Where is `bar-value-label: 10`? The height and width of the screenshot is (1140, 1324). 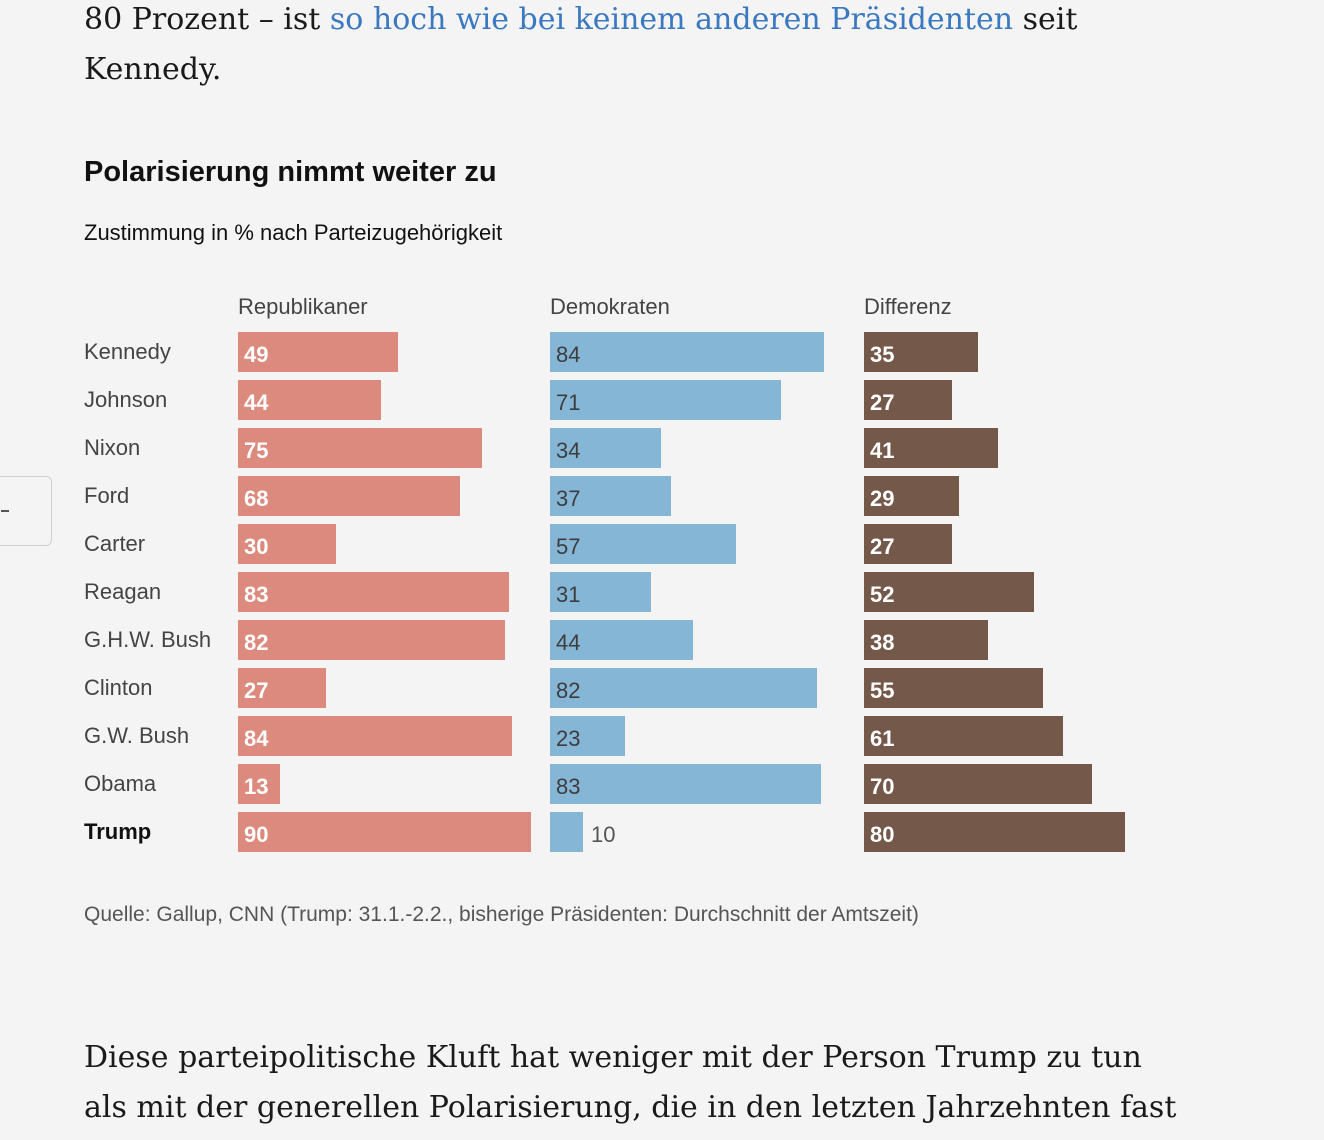 bar-value-label: 10 is located at coordinates (603, 834).